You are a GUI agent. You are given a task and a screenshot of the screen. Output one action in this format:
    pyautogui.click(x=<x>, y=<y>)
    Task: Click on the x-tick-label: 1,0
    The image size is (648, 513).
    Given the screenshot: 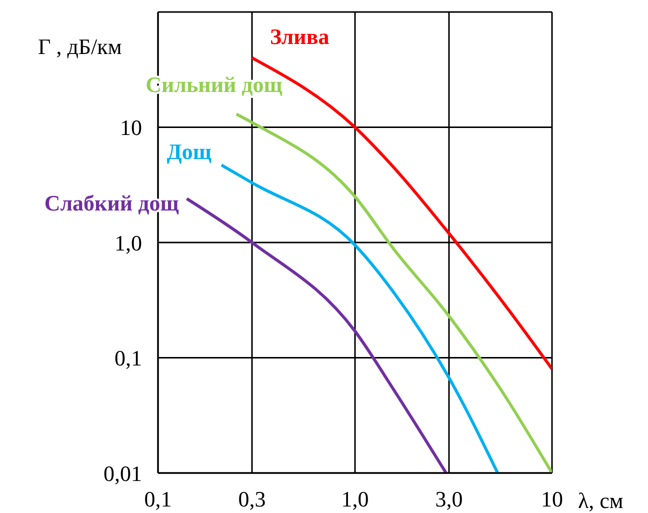 What is the action you would take?
    pyautogui.click(x=355, y=499)
    